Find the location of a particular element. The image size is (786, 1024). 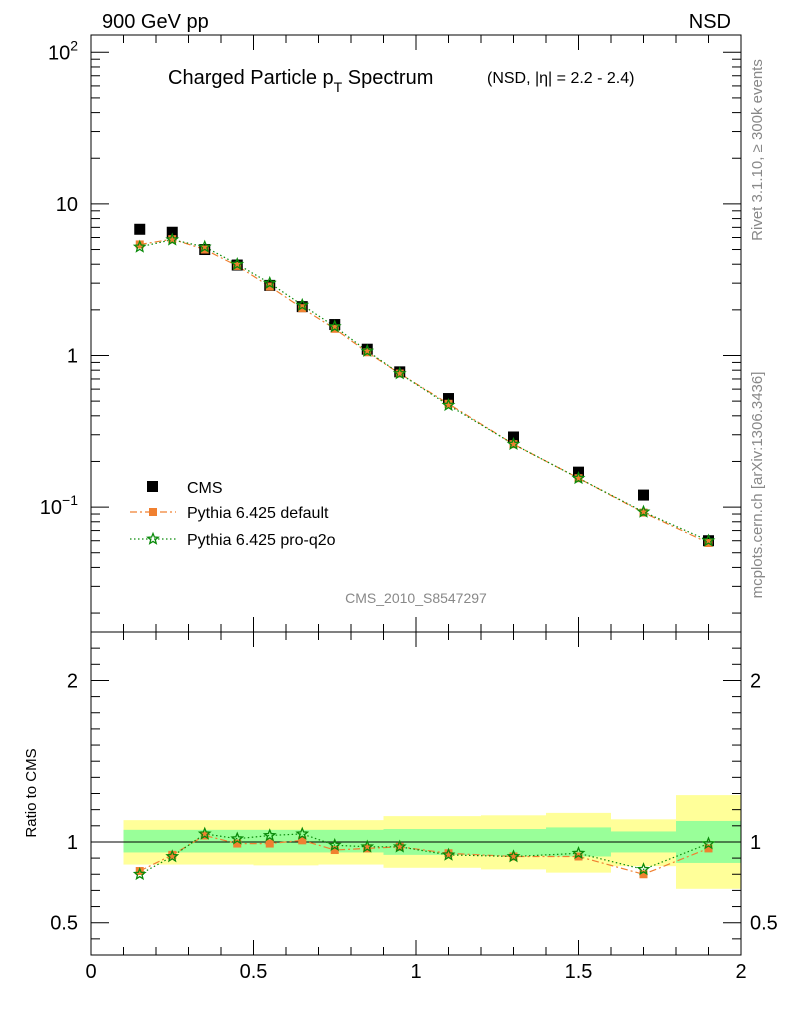

mcplots-label: mcplots.cern.ch [arXiv:1306.3436] is located at coordinates (757, 485).